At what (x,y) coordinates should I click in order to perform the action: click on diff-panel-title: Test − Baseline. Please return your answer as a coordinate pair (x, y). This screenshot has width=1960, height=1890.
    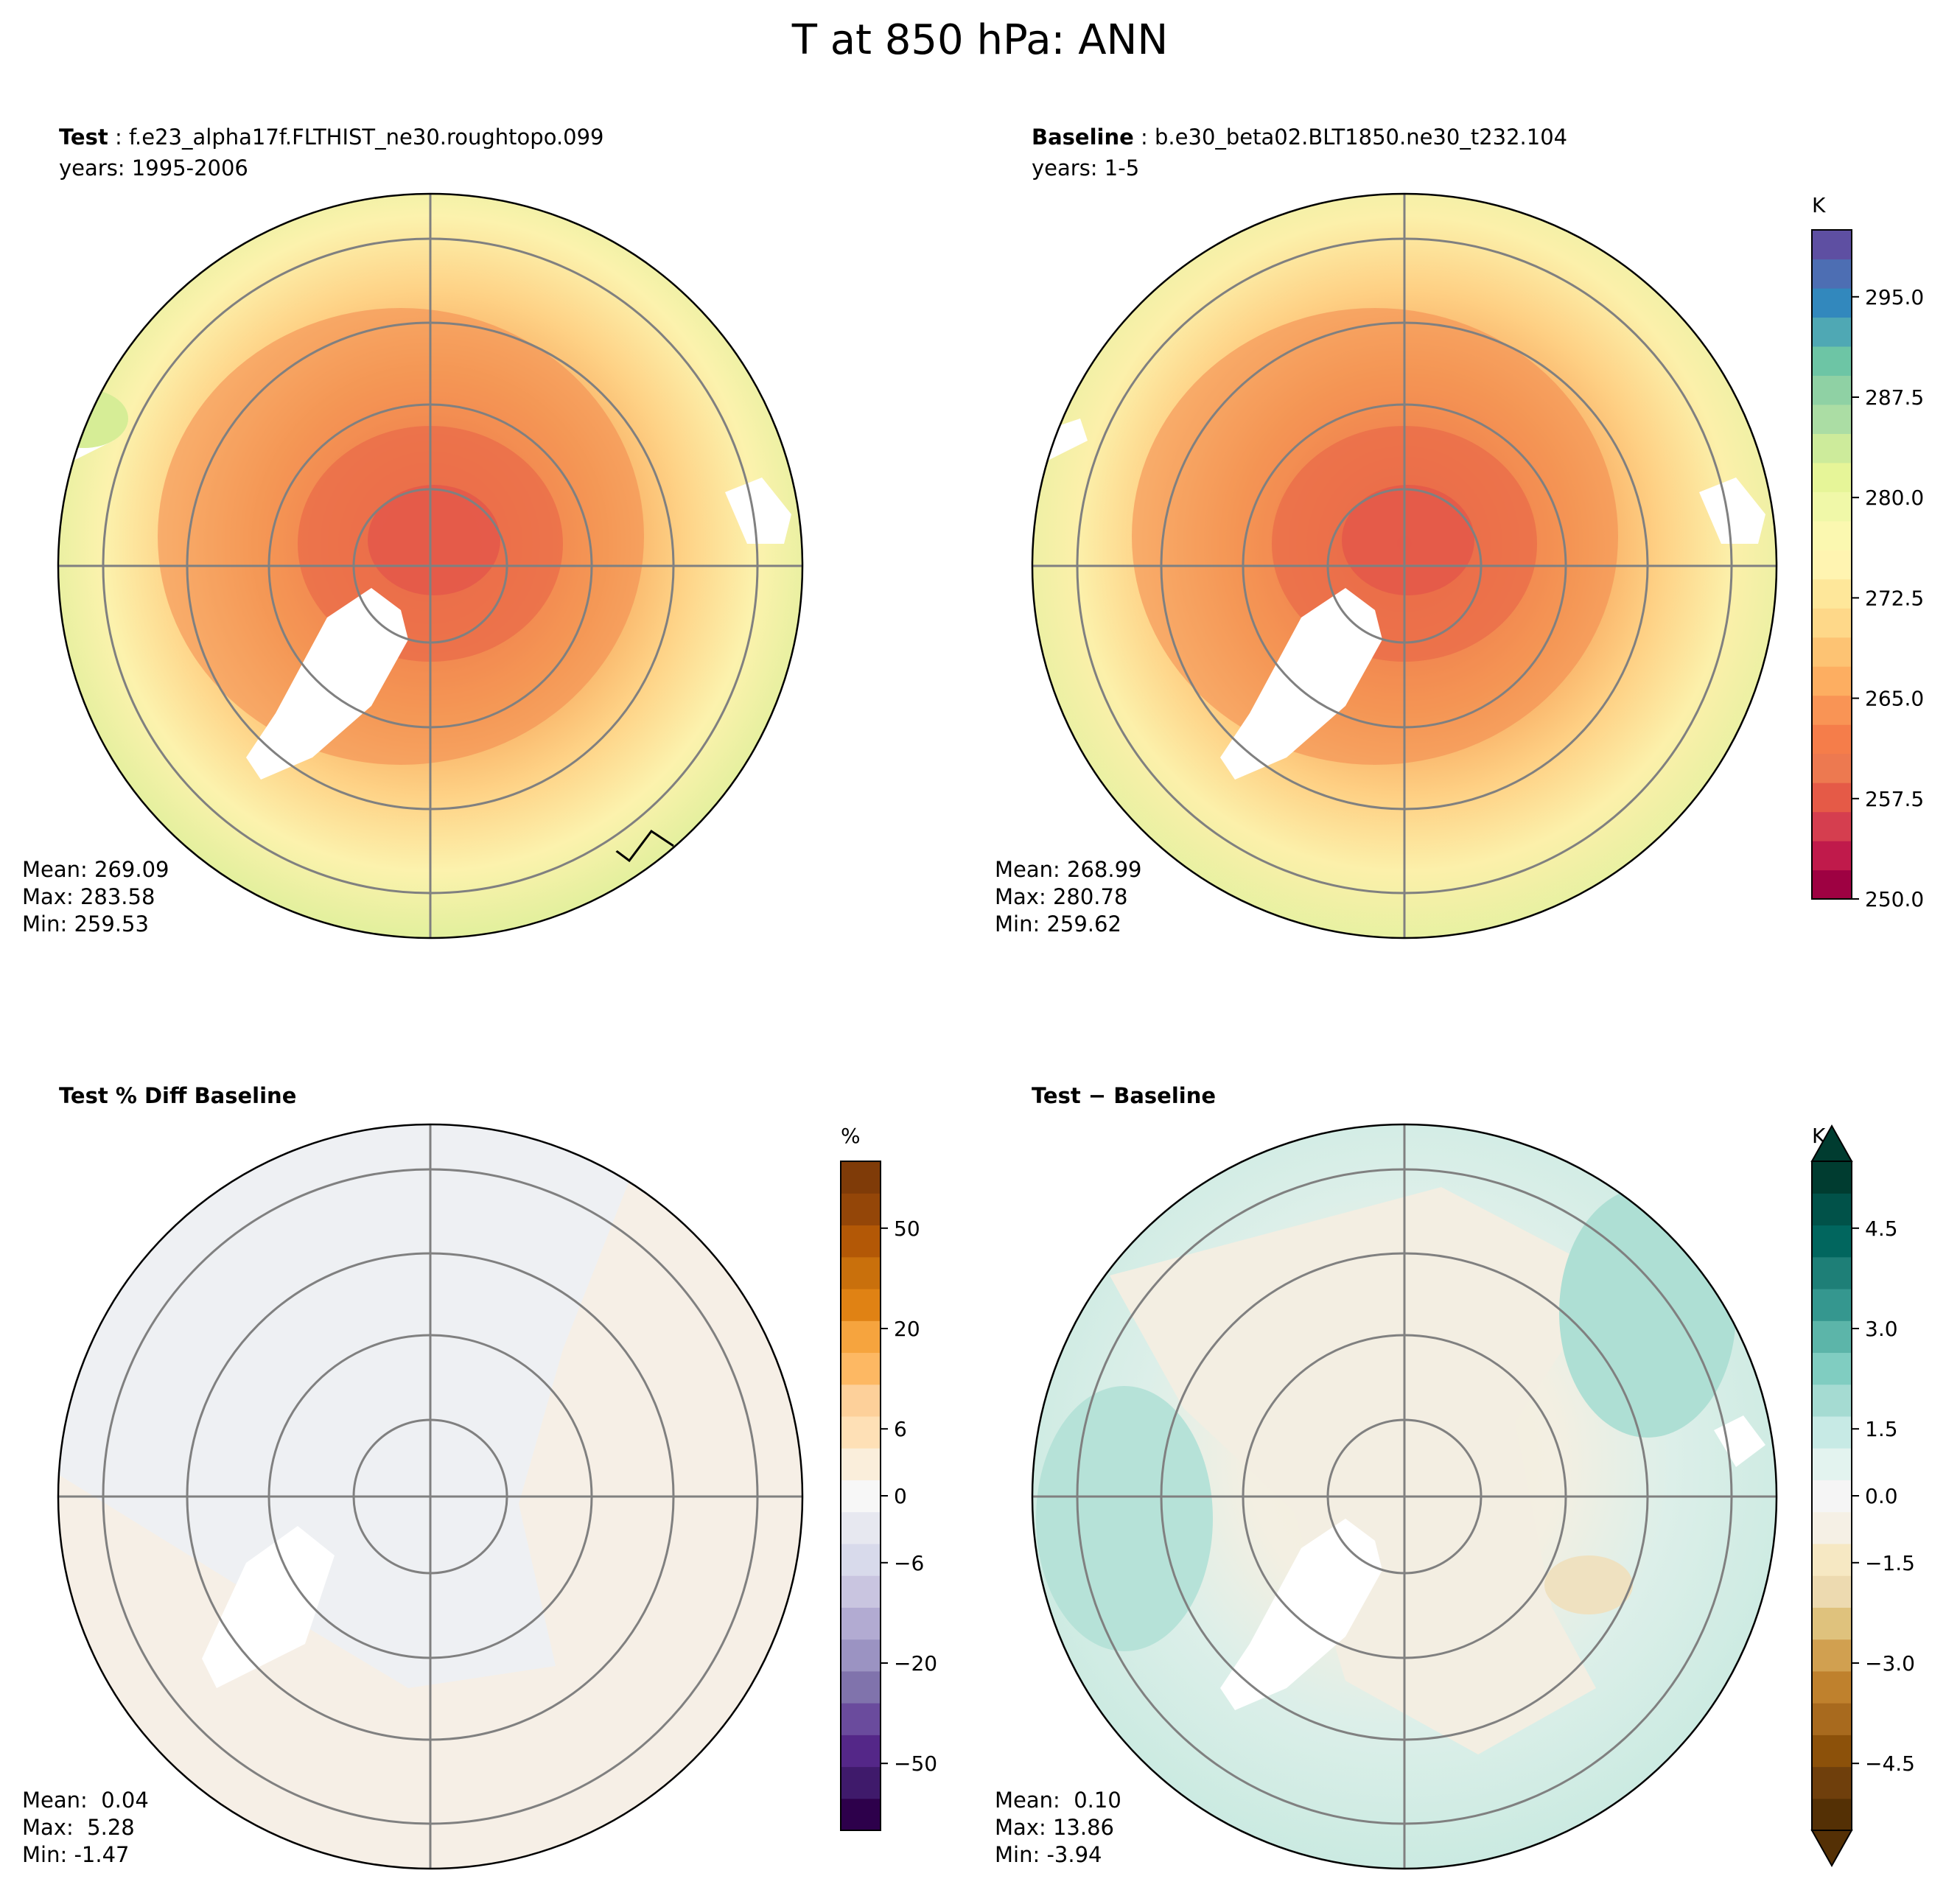
    Looking at the image, I should click on (1124, 1095).